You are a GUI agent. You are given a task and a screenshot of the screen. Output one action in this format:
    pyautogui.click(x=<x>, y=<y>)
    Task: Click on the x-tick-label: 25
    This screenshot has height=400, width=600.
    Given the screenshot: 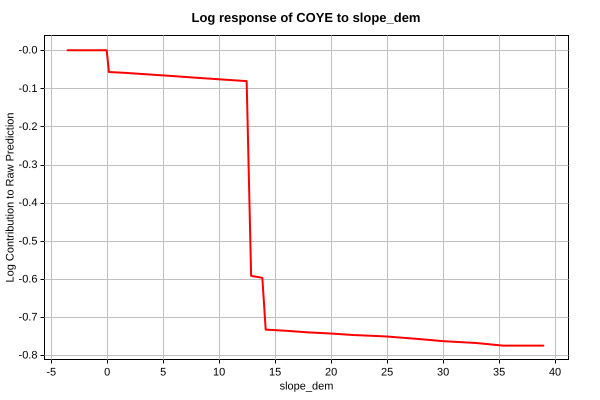 What is the action you would take?
    pyautogui.click(x=387, y=372)
    